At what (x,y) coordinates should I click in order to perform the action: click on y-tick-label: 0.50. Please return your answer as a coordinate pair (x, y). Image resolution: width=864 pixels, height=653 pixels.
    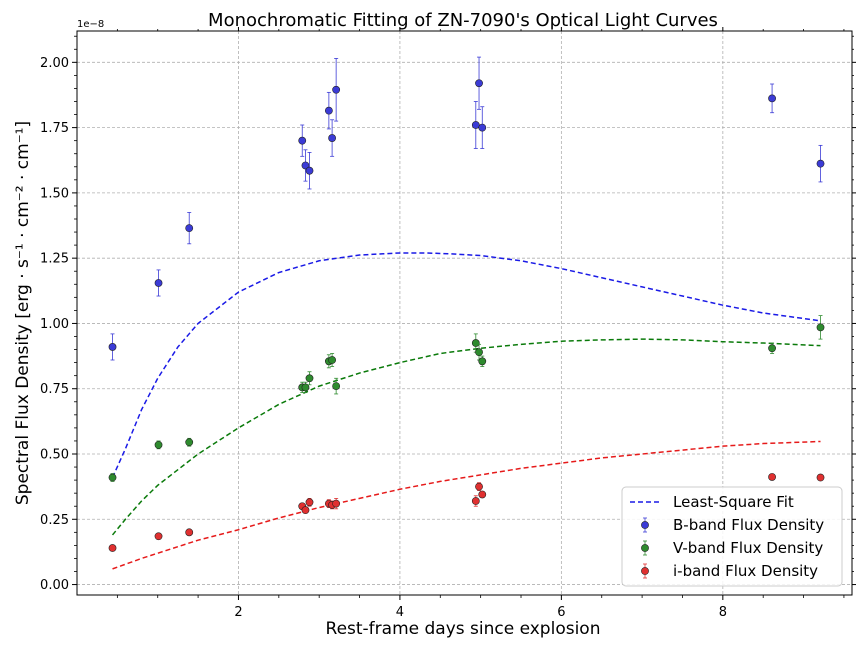
    Looking at the image, I should click on (54, 455).